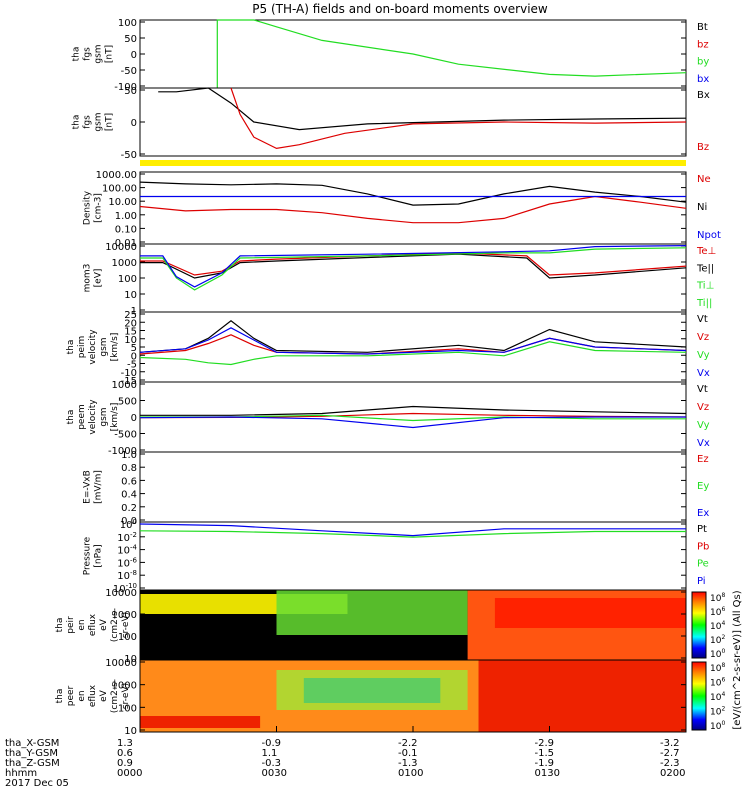 The image size is (750, 800). I want to click on colorbar-lower: 10⁸ 10⁶ 10⁴ 10² 10⁰, so click(708, 696).